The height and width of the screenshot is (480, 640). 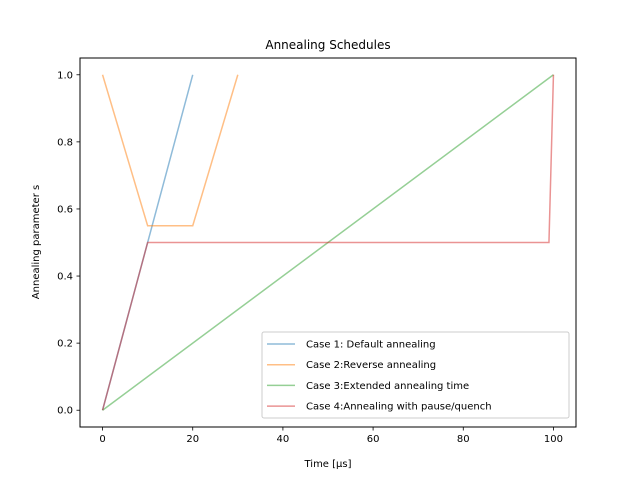 What do you see at coordinates (387, 386) in the screenshot?
I see `legend-entry-3: Case 3:Extended annealing time` at bounding box center [387, 386].